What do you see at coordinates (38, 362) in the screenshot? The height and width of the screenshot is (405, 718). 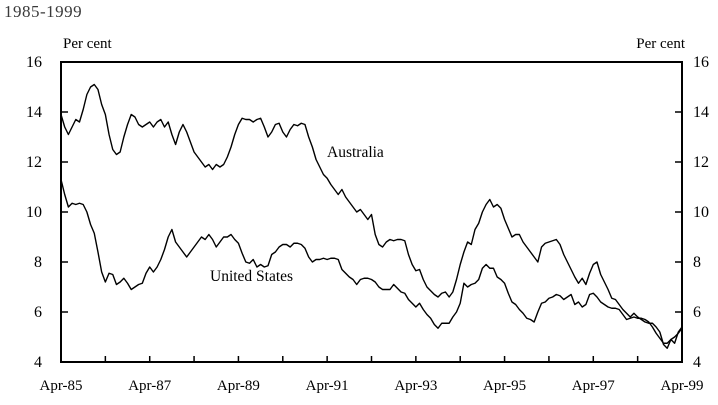 I see `y-tick-label-left: 4` at bounding box center [38, 362].